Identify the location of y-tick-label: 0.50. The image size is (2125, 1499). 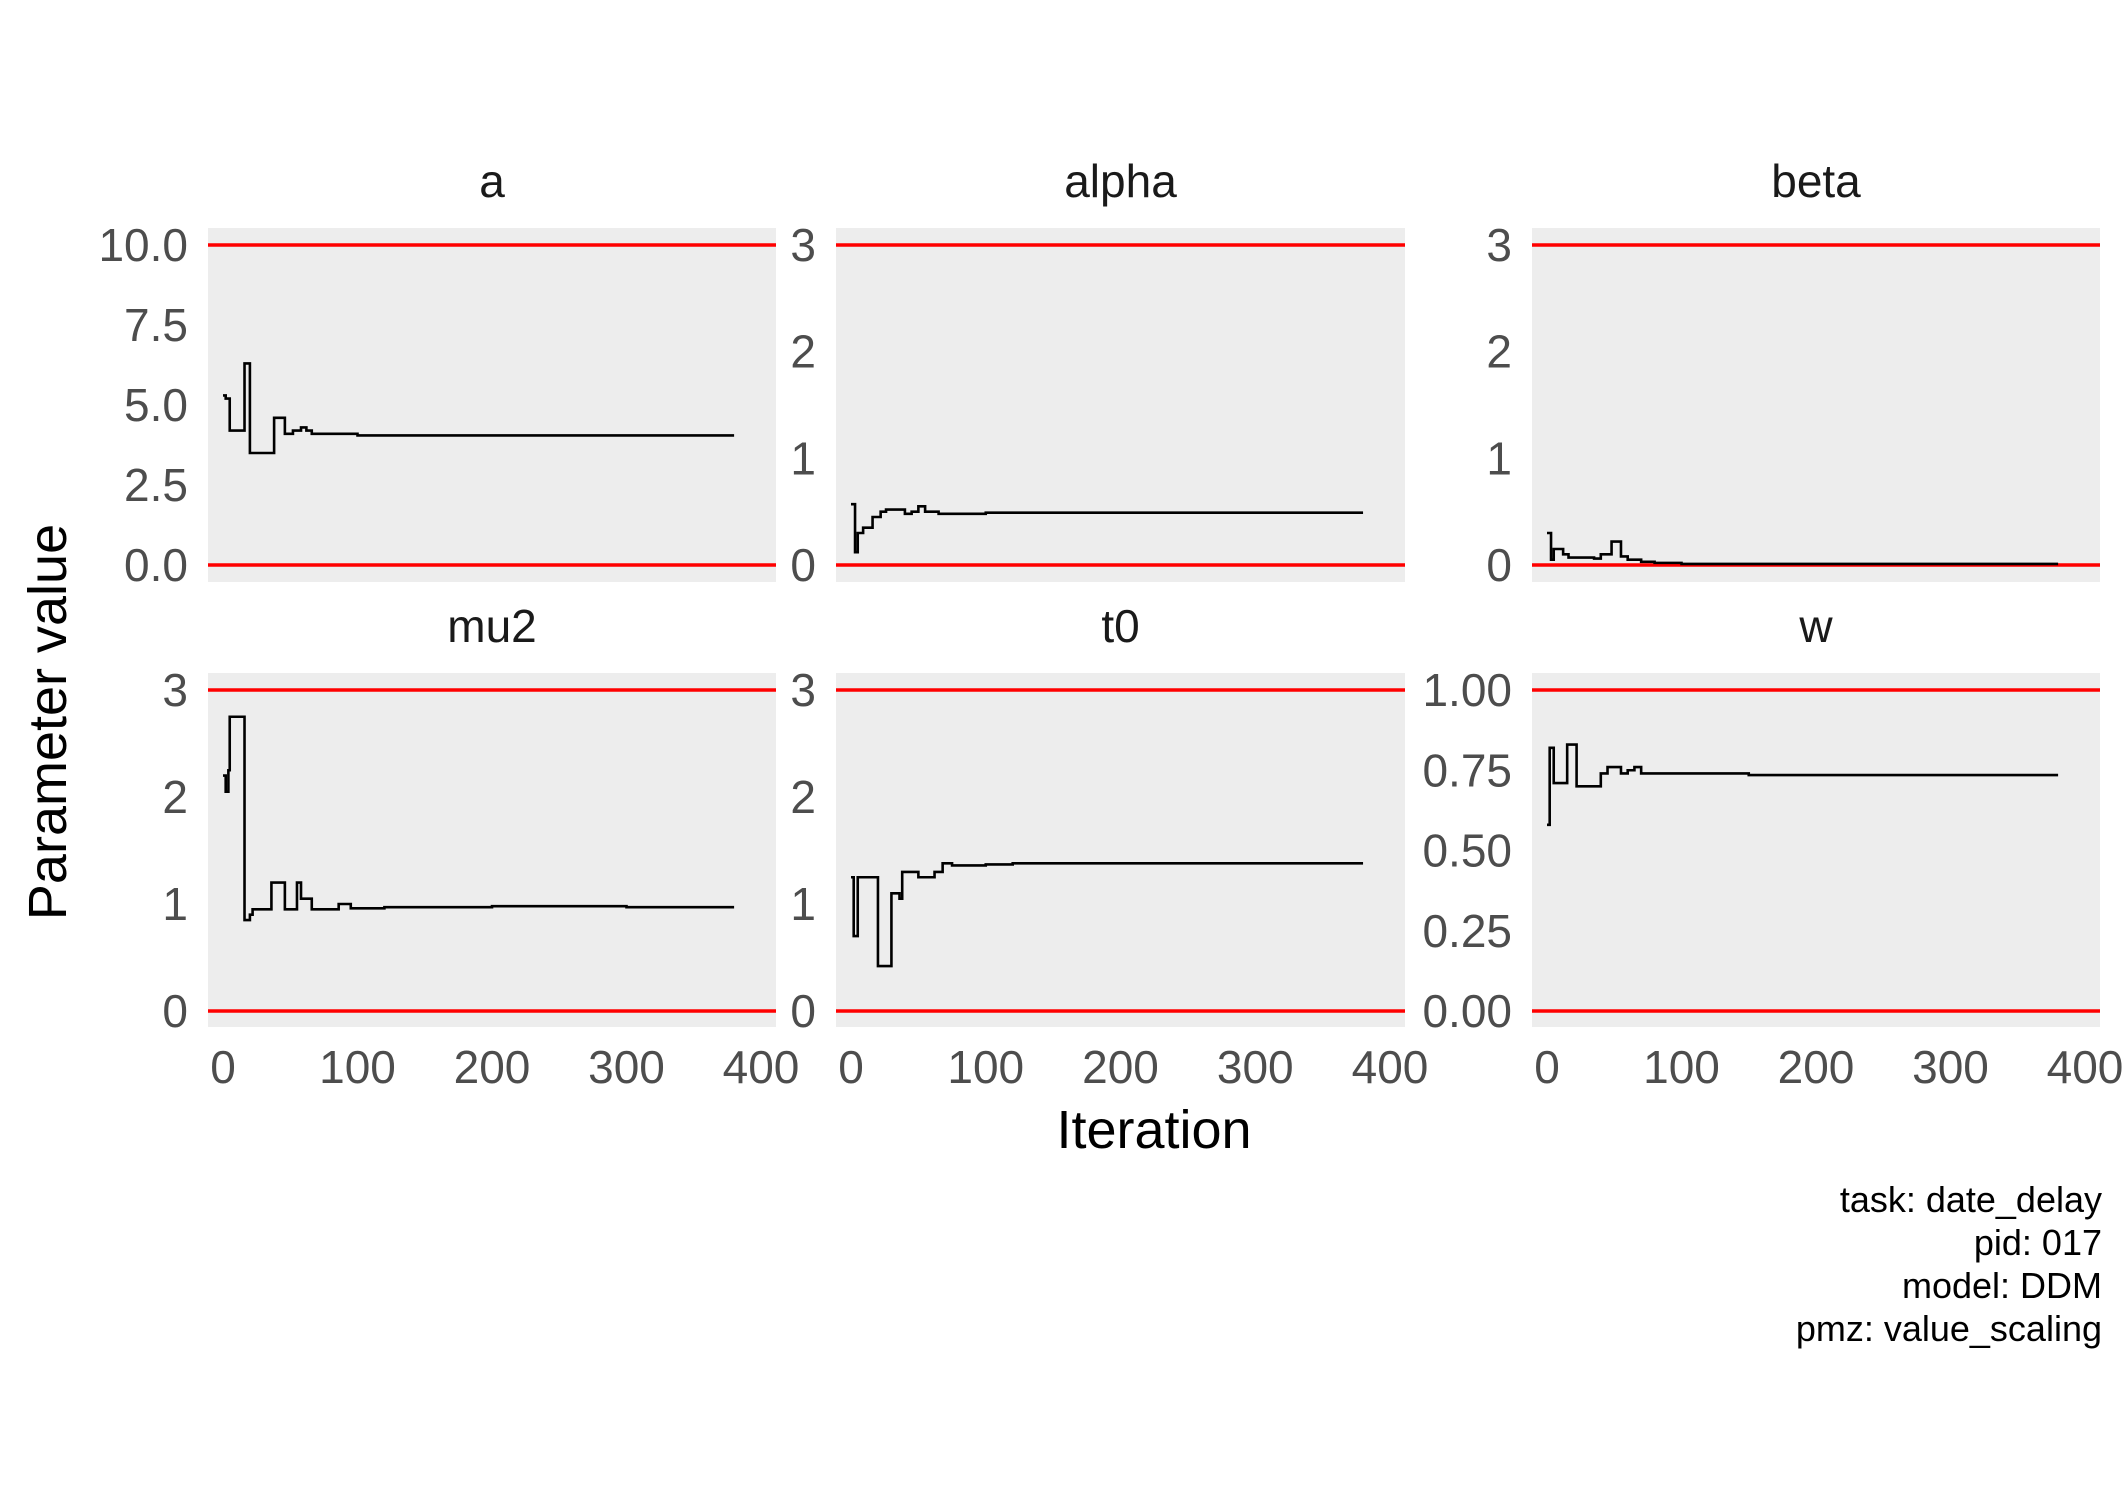
(1467, 851).